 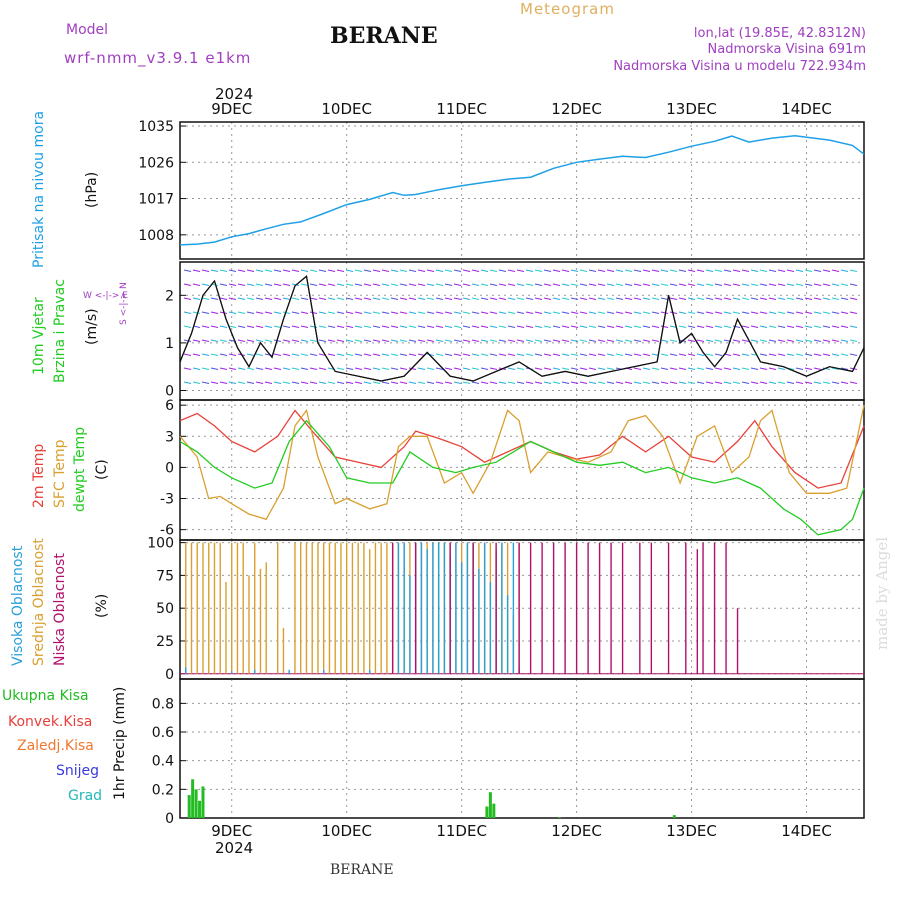 What do you see at coordinates (85, 796) in the screenshot?
I see `precip-legend-hail: Grad` at bounding box center [85, 796].